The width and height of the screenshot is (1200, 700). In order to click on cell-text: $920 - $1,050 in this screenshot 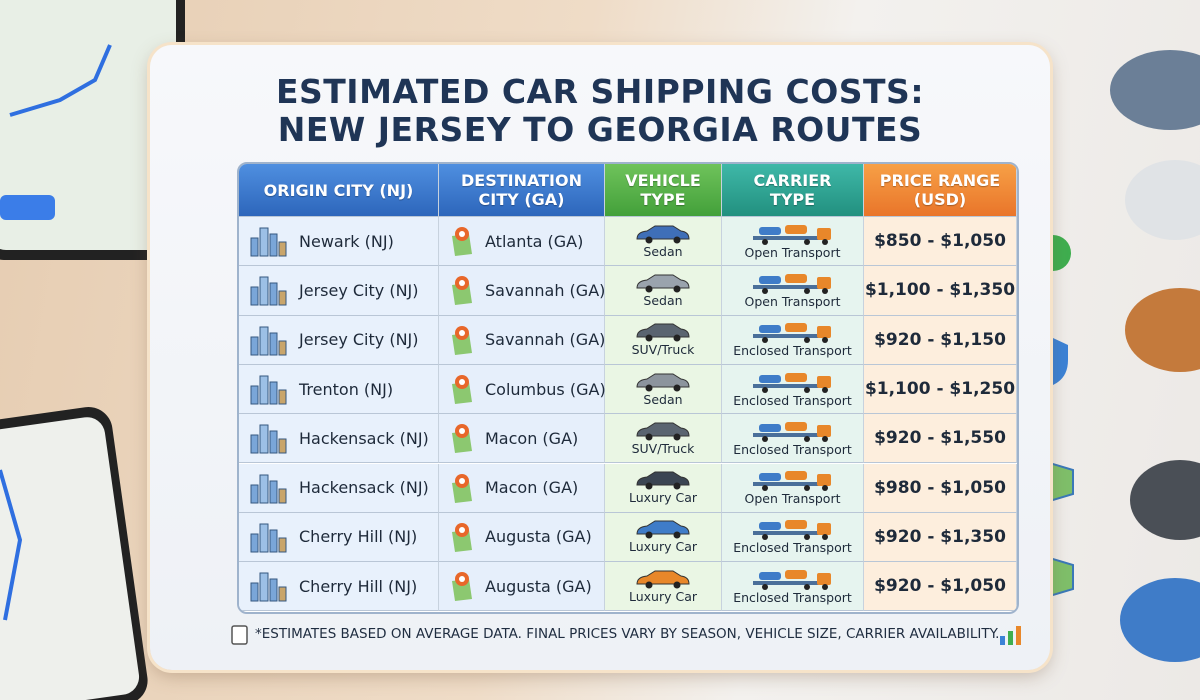, I will do `click(940, 586)`.